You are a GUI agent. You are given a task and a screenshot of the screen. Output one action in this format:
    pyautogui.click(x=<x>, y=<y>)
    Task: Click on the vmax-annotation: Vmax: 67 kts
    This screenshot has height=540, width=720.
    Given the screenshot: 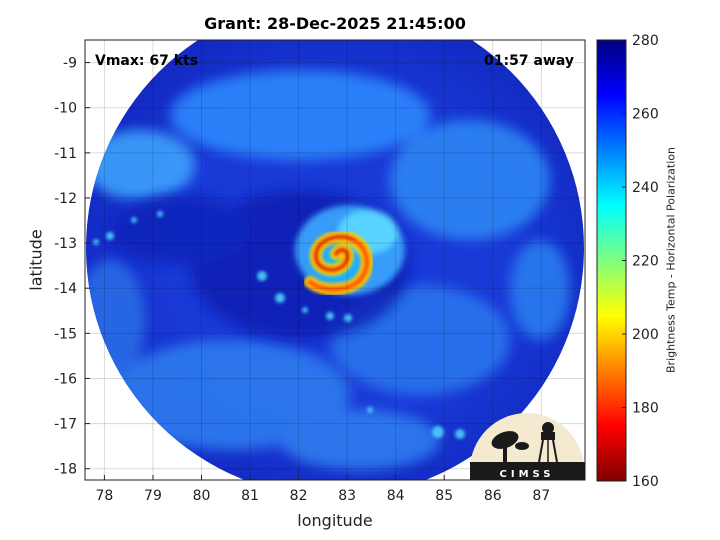 What is the action you would take?
    pyautogui.click(x=147, y=61)
    